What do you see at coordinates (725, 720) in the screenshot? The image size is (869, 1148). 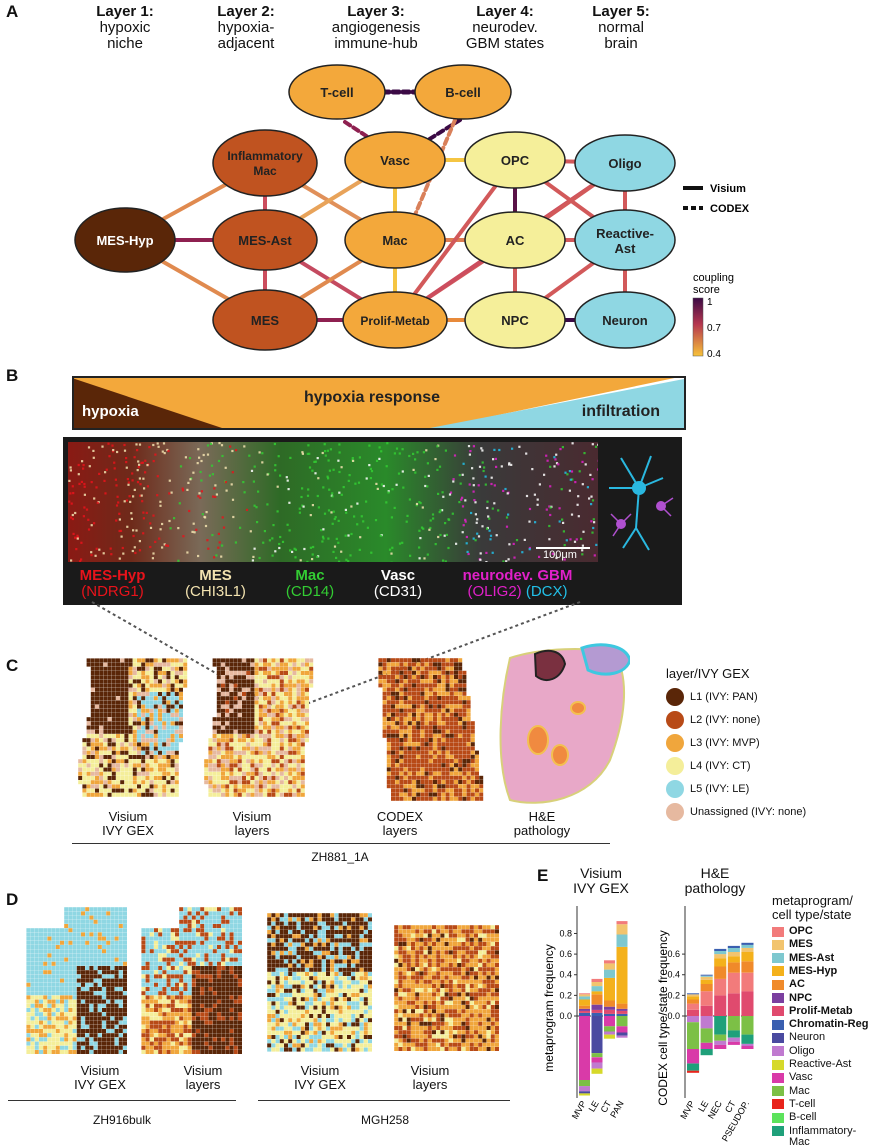 I see `legend-label: L2 (IVY: none)` at bounding box center [725, 720].